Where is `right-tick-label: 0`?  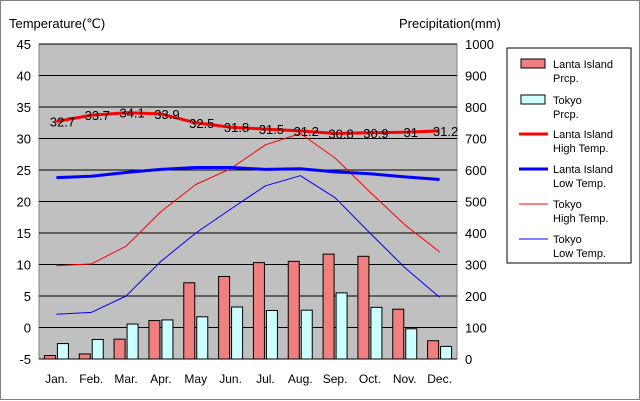 right-tick-label: 0 is located at coordinates (468, 359).